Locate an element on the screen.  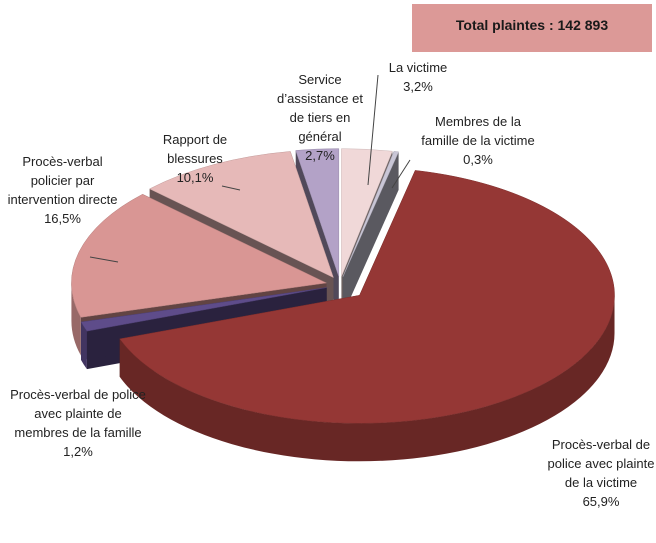
slice-wall is located at coordinates (370, 233).